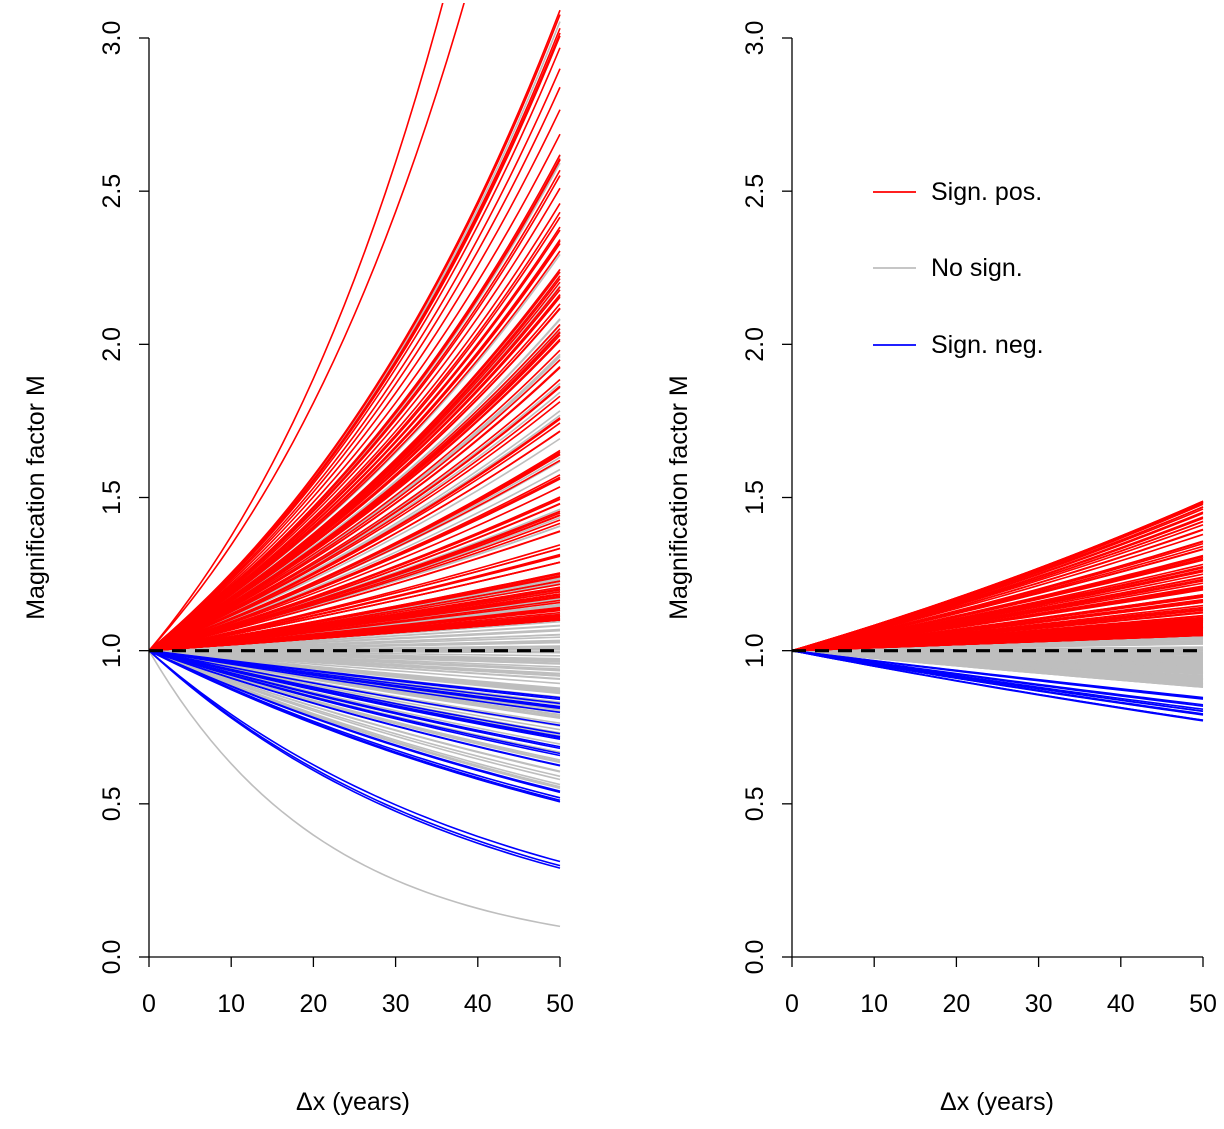 The width and height of the screenshot is (1224, 1129). I want to click on series-lines, so click(997, 611).